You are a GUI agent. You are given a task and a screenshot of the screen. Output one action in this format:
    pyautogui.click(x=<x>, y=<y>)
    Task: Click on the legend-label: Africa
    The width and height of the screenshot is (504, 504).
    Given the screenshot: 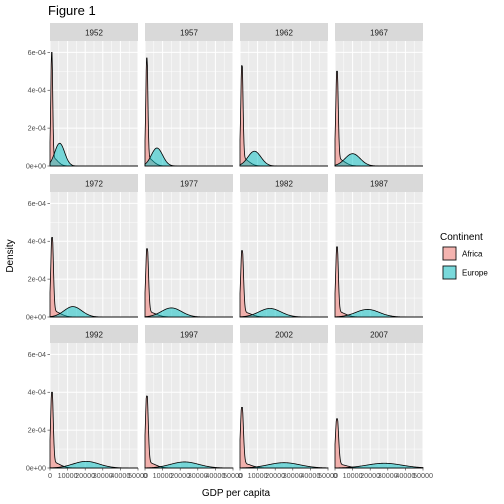 What is the action you would take?
    pyautogui.click(x=472, y=254)
    